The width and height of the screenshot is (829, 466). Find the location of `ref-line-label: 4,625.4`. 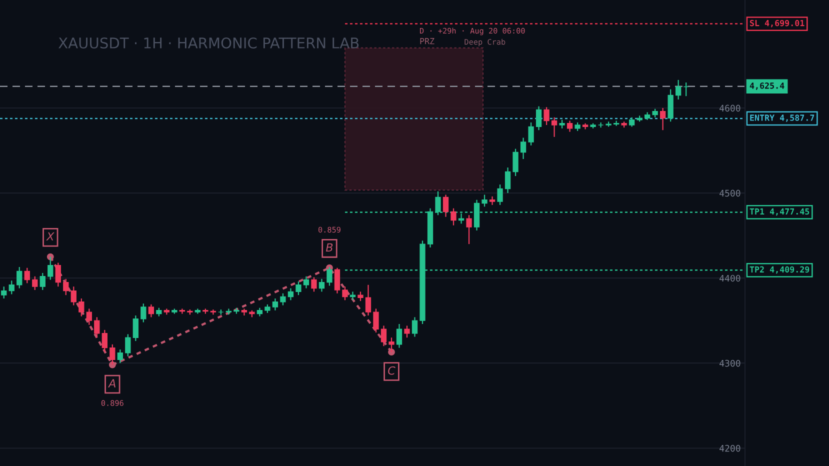

ref-line-label: 4,625.4 is located at coordinates (767, 86).